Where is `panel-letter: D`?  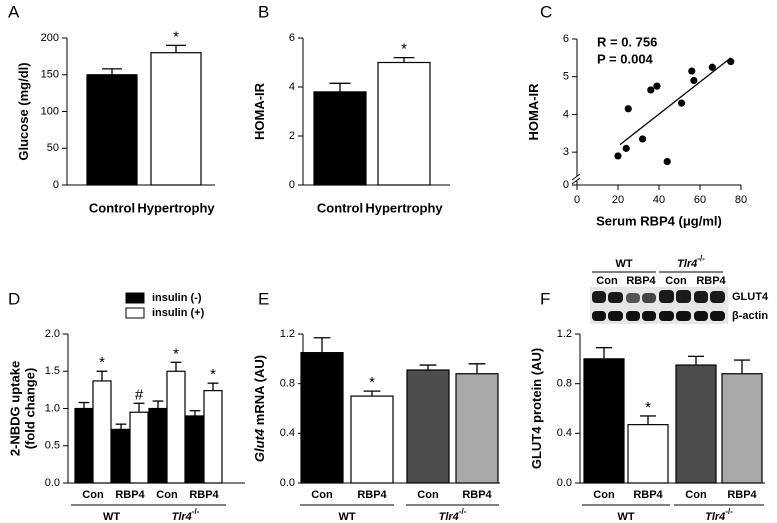 panel-letter: D is located at coordinates (14, 298).